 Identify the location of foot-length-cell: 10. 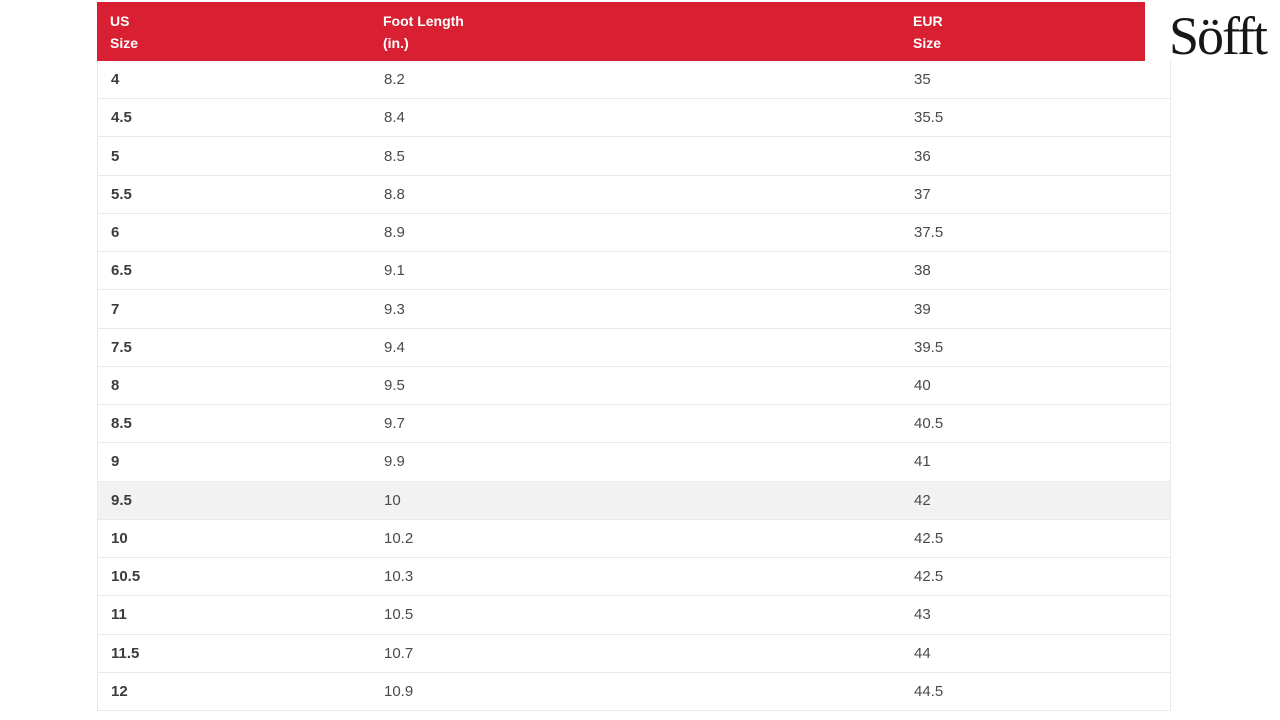
(392, 500).